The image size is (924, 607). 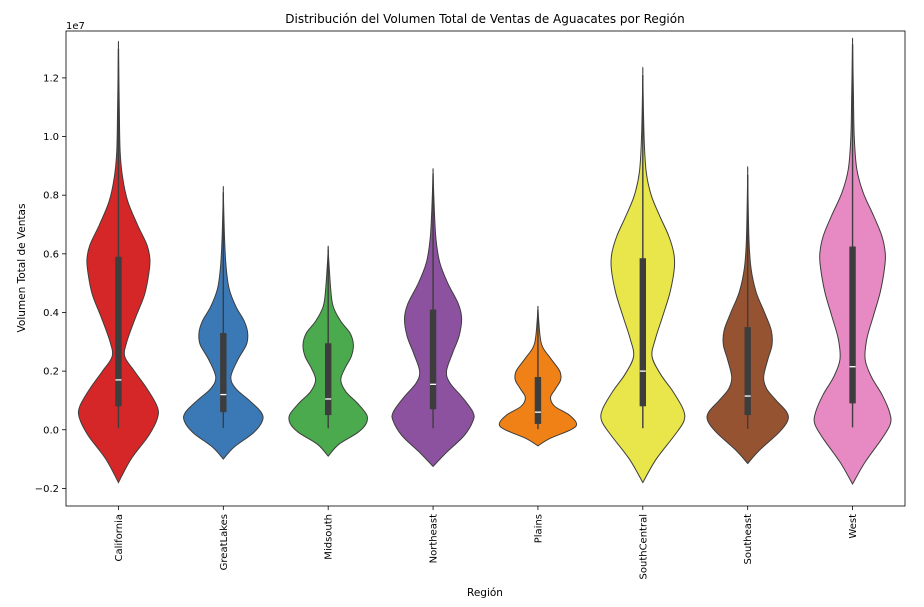 What do you see at coordinates (329, 537) in the screenshot?
I see `x-tick-label: Midsouth` at bounding box center [329, 537].